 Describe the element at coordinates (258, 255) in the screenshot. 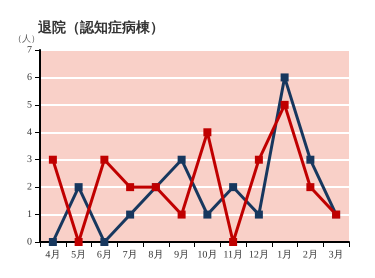

I see `x-tick-label: 12月` at that location.